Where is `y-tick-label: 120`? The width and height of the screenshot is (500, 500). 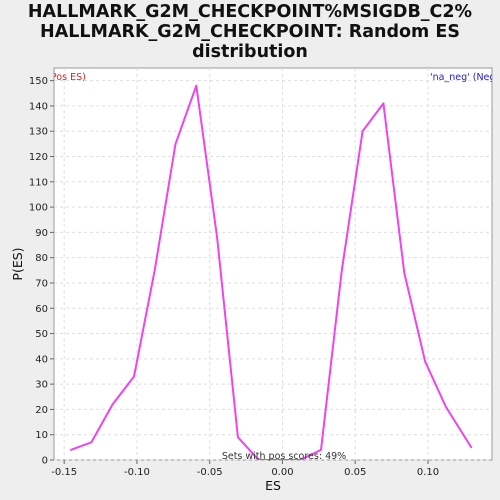
y-tick-label: 120 is located at coordinates (38, 157).